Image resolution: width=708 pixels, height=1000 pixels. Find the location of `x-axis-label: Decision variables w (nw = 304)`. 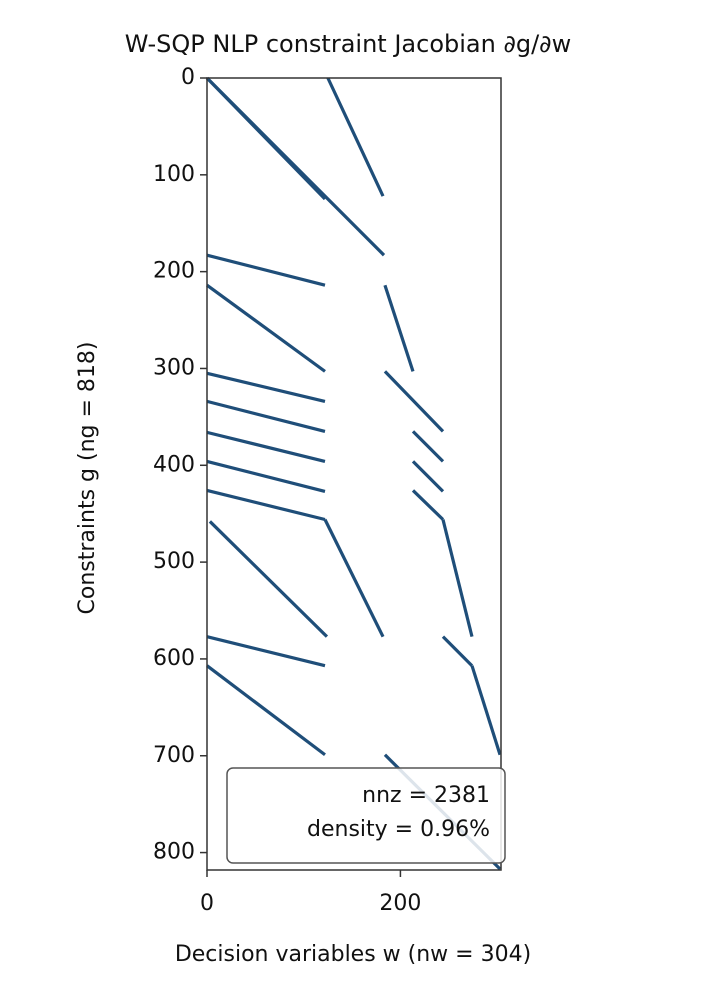

x-axis-label: Decision variables w (nw = 304) is located at coordinates (353, 954).